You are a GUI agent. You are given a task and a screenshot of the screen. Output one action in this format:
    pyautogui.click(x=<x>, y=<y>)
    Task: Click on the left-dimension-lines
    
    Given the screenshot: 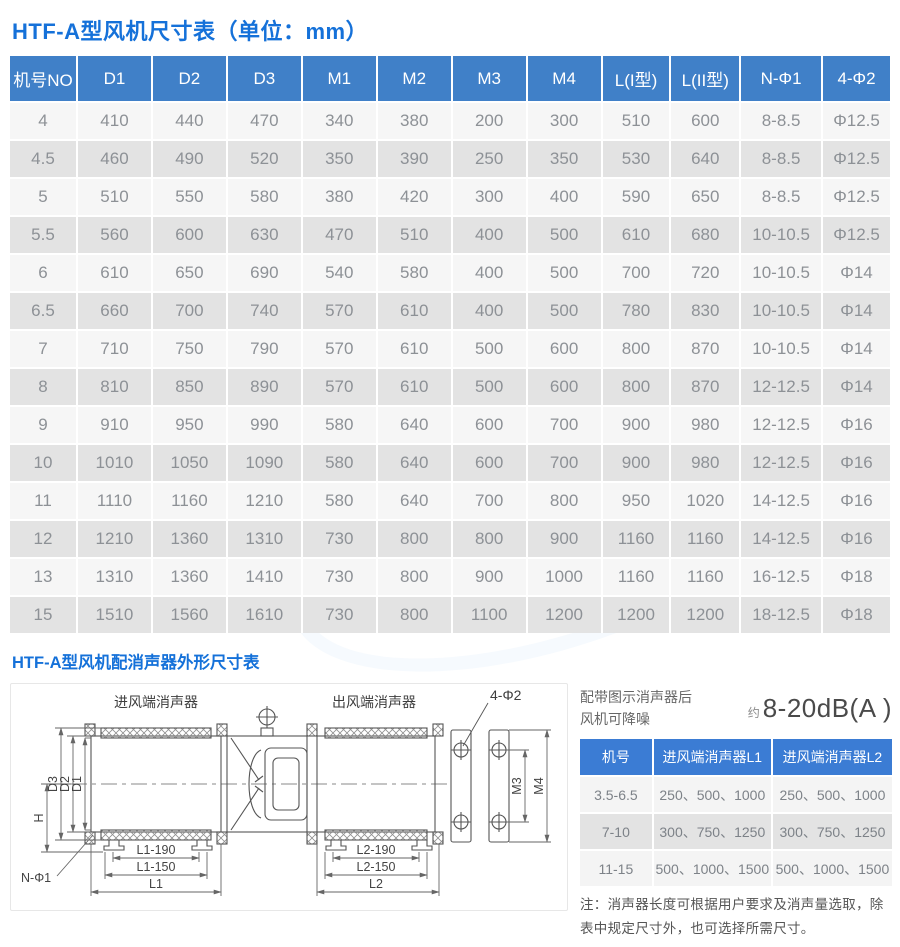 What is the action you would take?
    pyautogui.click(x=72, y=802)
    